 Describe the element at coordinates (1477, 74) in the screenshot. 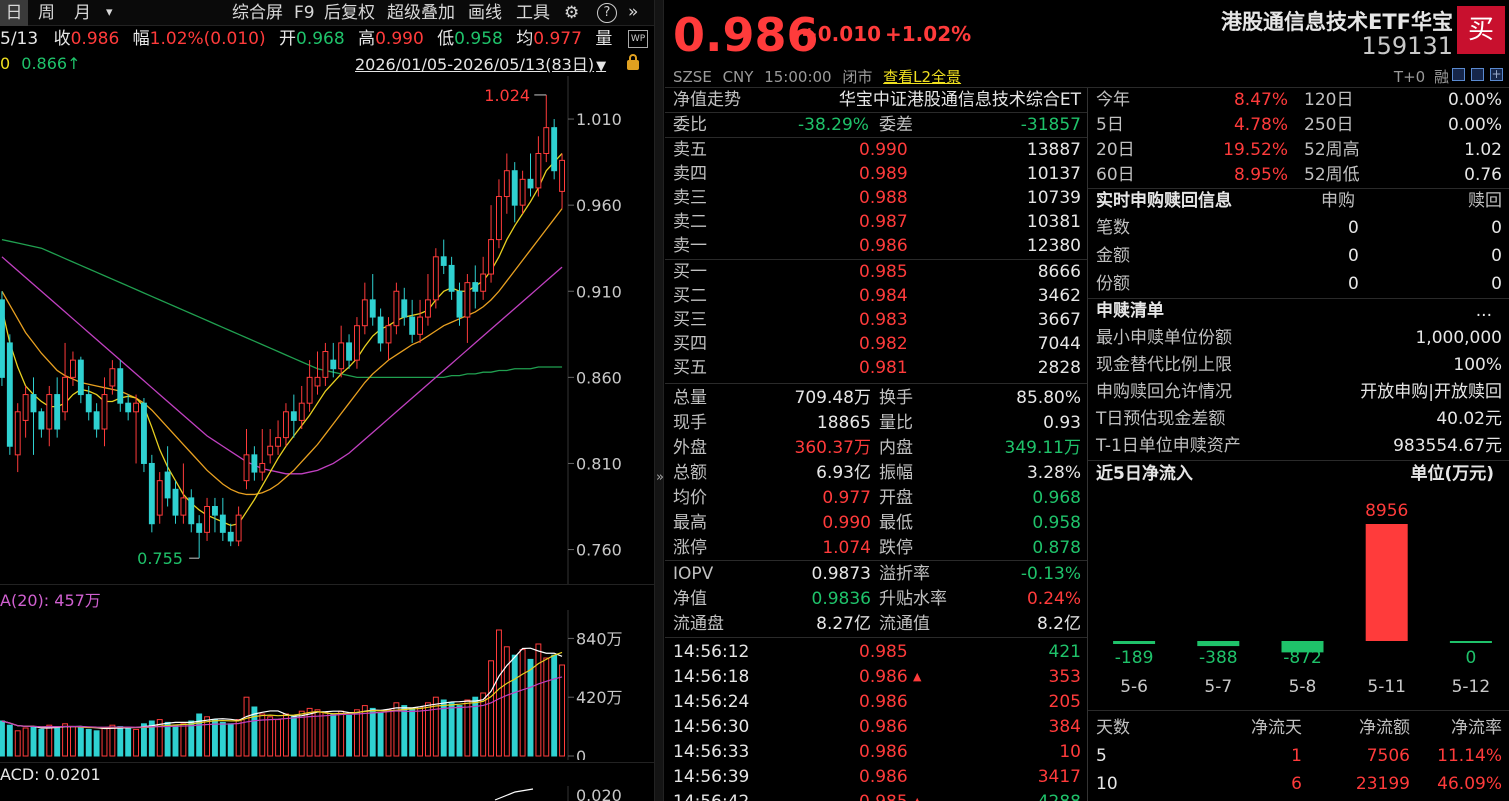

I see `ruler-icon` at that location.